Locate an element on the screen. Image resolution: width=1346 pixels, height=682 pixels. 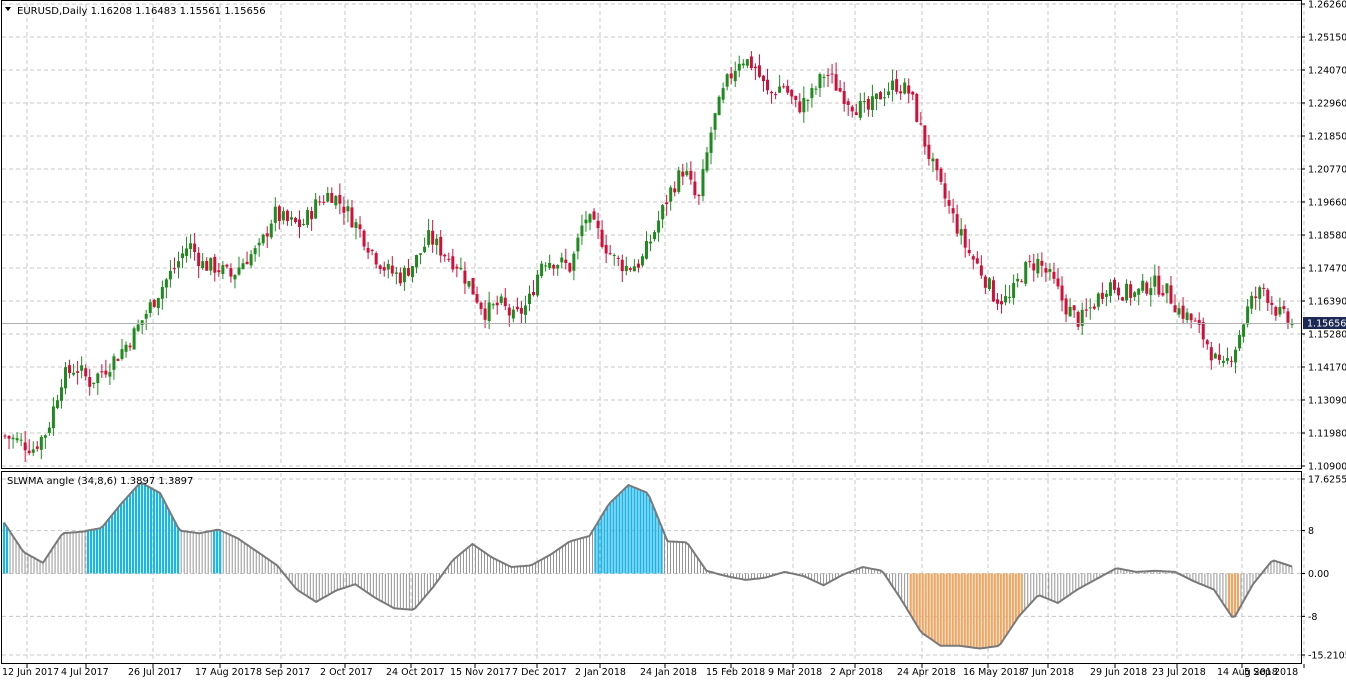
price-tick-label: 1.26260 is located at coordinates (1327, 5).